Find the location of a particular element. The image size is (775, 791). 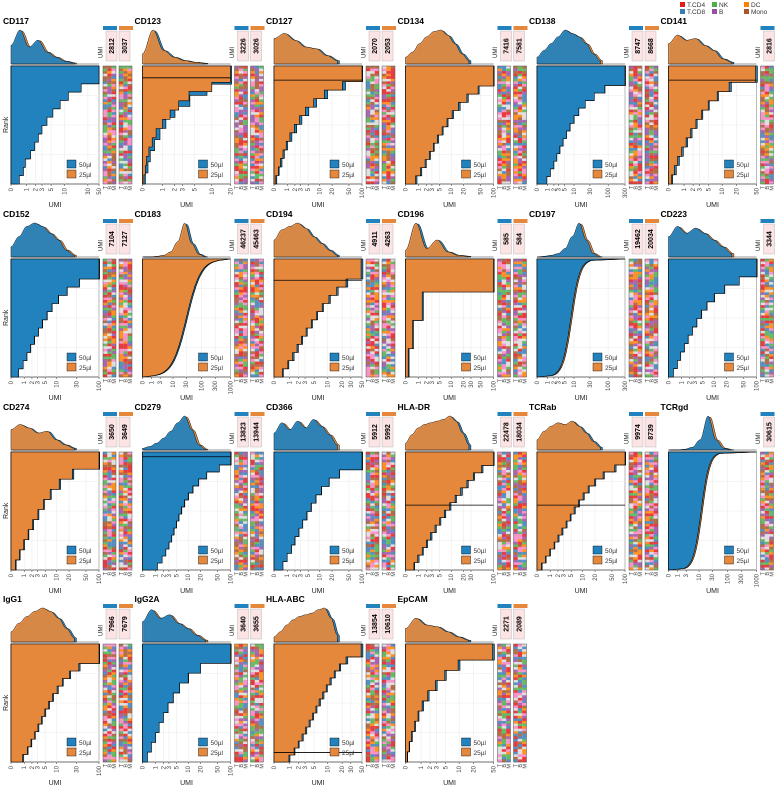

x-tick-label: 100 is located at coordinates (363, 192).